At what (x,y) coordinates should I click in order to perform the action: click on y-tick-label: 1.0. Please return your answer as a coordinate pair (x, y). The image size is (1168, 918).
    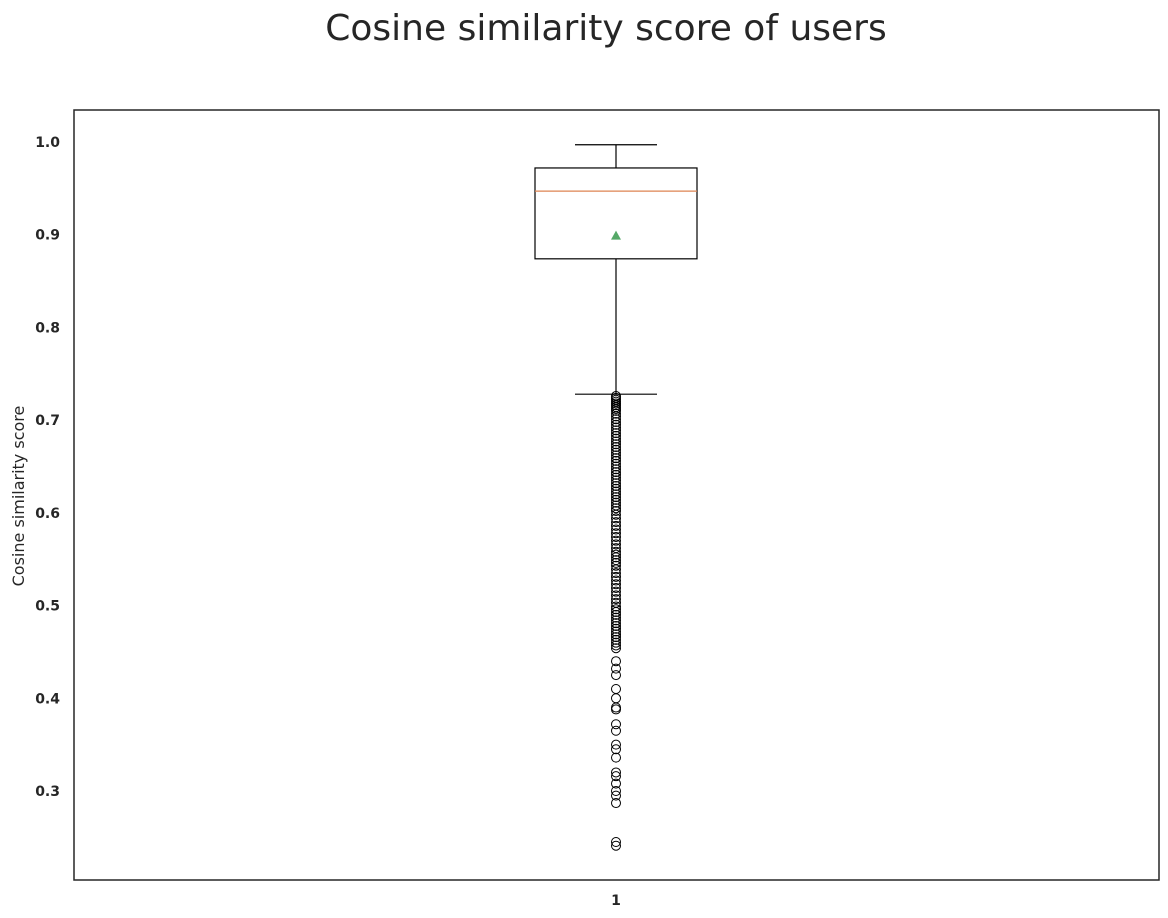
    Looking at the image, I should click on (47, 143).